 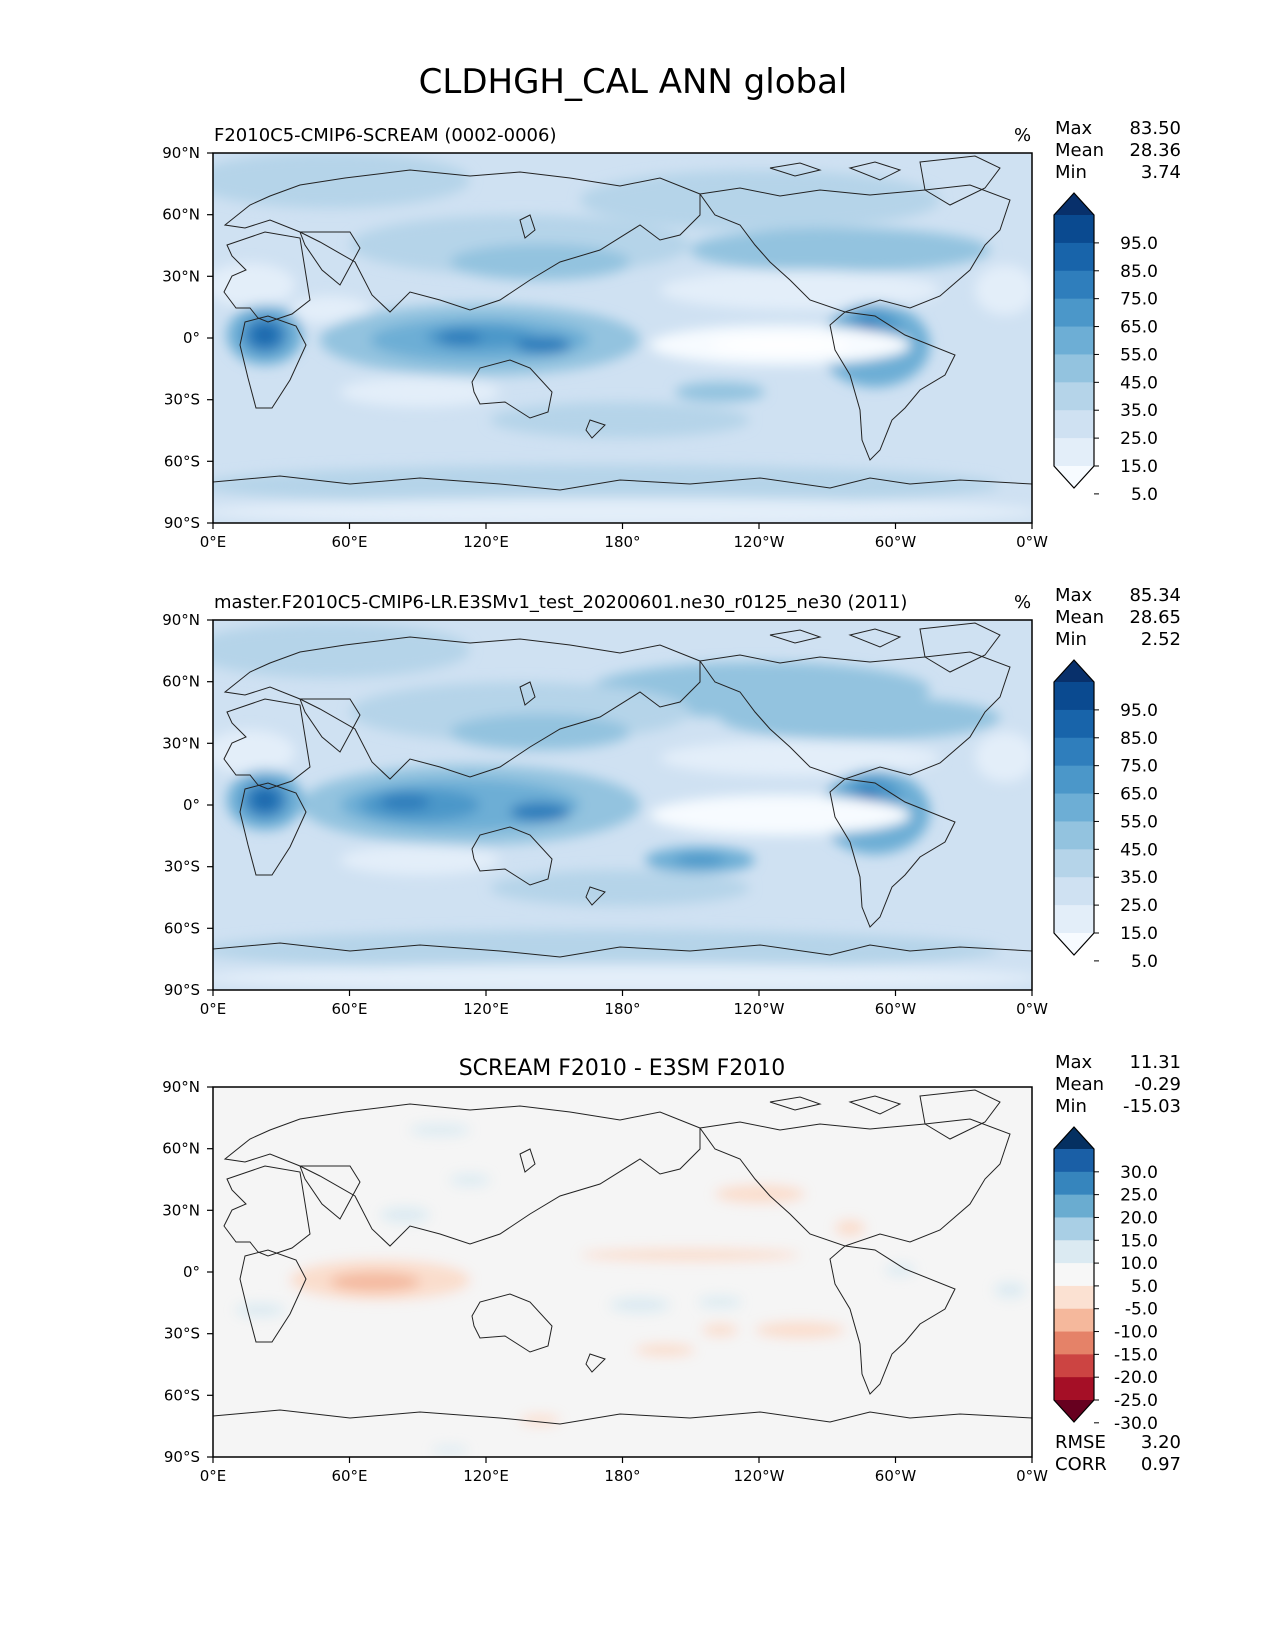 What do you see at coordinates (1136, 1333) in the screenshot?
I see `colorbar-tick-label: -10.0` at bounding box center [1136, 1333].